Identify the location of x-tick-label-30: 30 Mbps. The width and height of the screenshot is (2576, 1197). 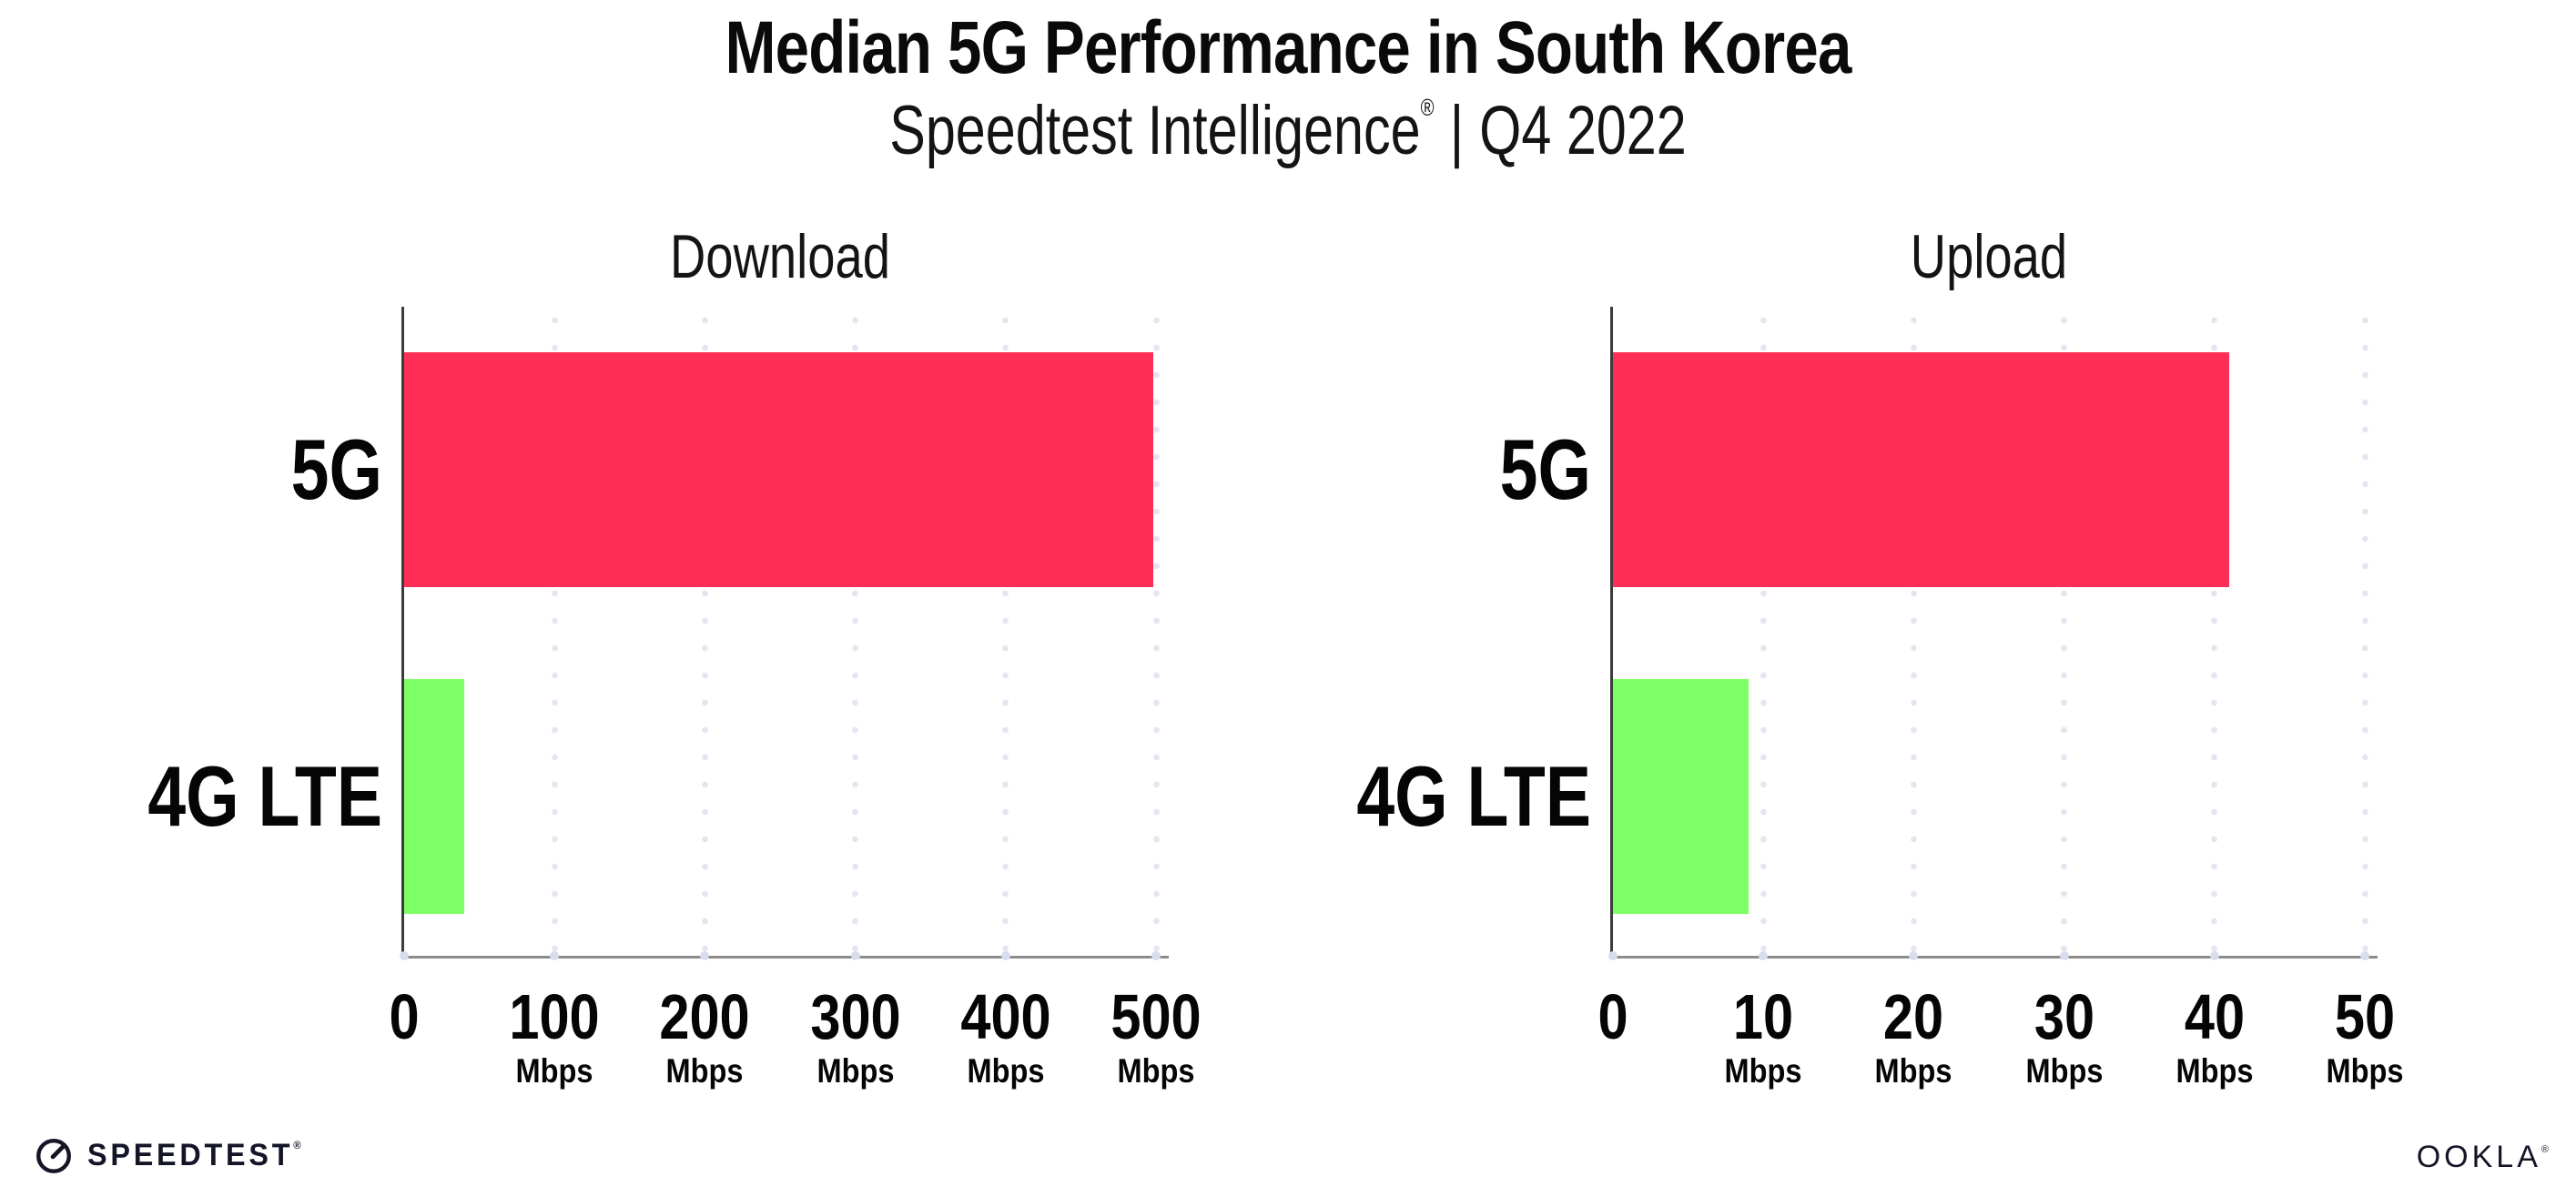
(2064, 1036).